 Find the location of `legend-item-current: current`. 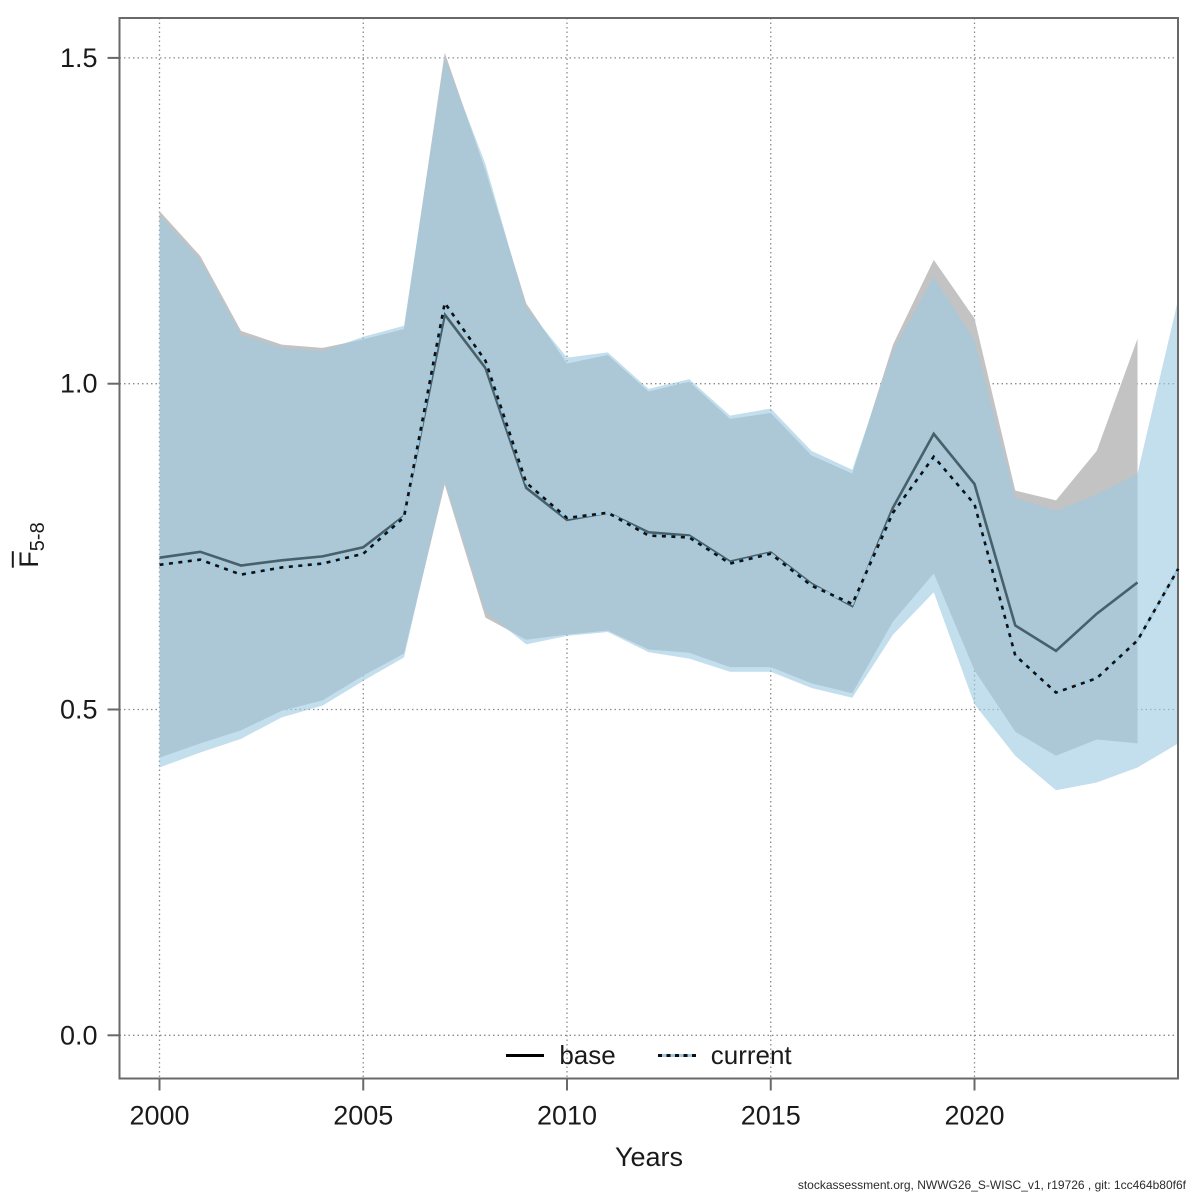

legend-item-current: current is located at coordinates (724, 1055).